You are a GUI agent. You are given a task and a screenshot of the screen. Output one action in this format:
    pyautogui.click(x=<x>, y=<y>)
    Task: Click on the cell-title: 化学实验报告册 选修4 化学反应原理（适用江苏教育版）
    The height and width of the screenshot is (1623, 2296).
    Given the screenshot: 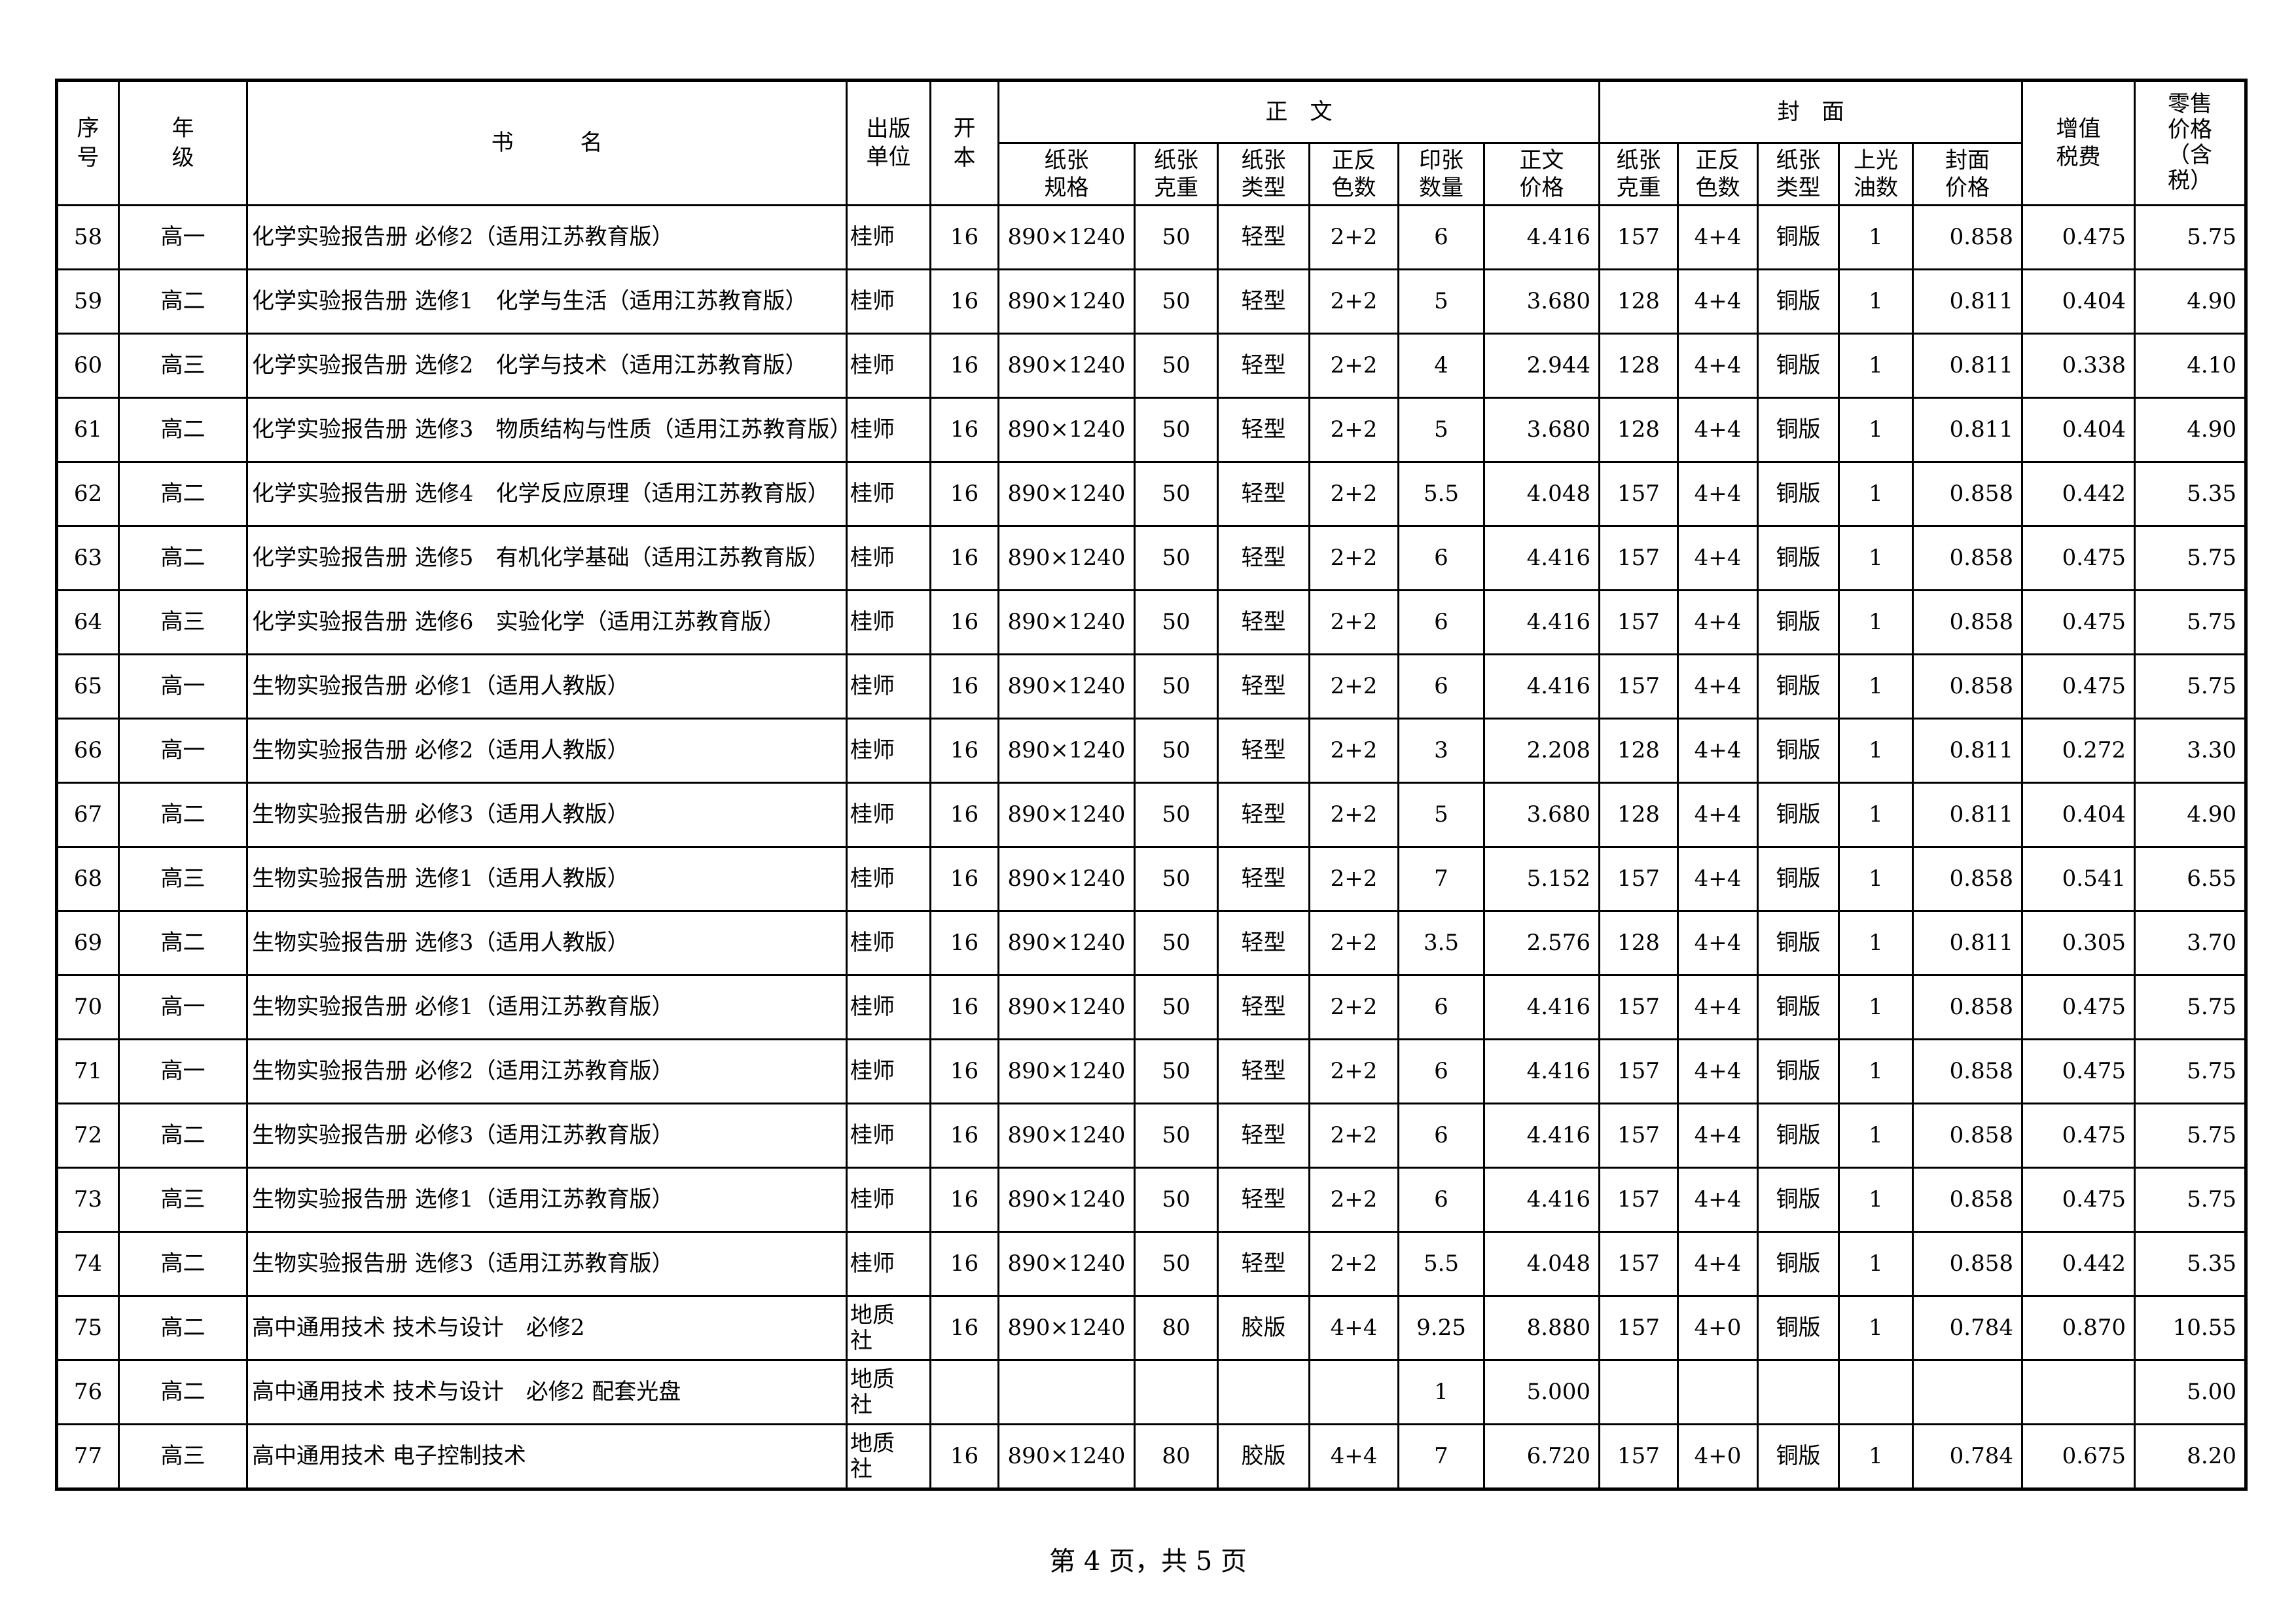 What is the action you would take?
    pyautogui.click(x=547, y=494)
    